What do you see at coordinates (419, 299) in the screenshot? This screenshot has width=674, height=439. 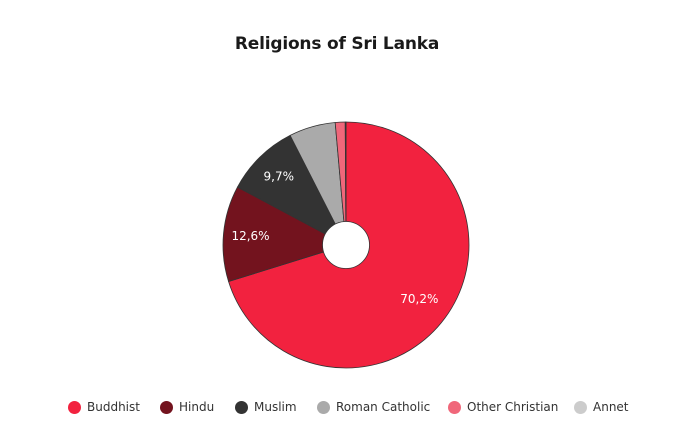 I see `slice-label-buddhist: 70,2%` at bounding box center [419, 299].